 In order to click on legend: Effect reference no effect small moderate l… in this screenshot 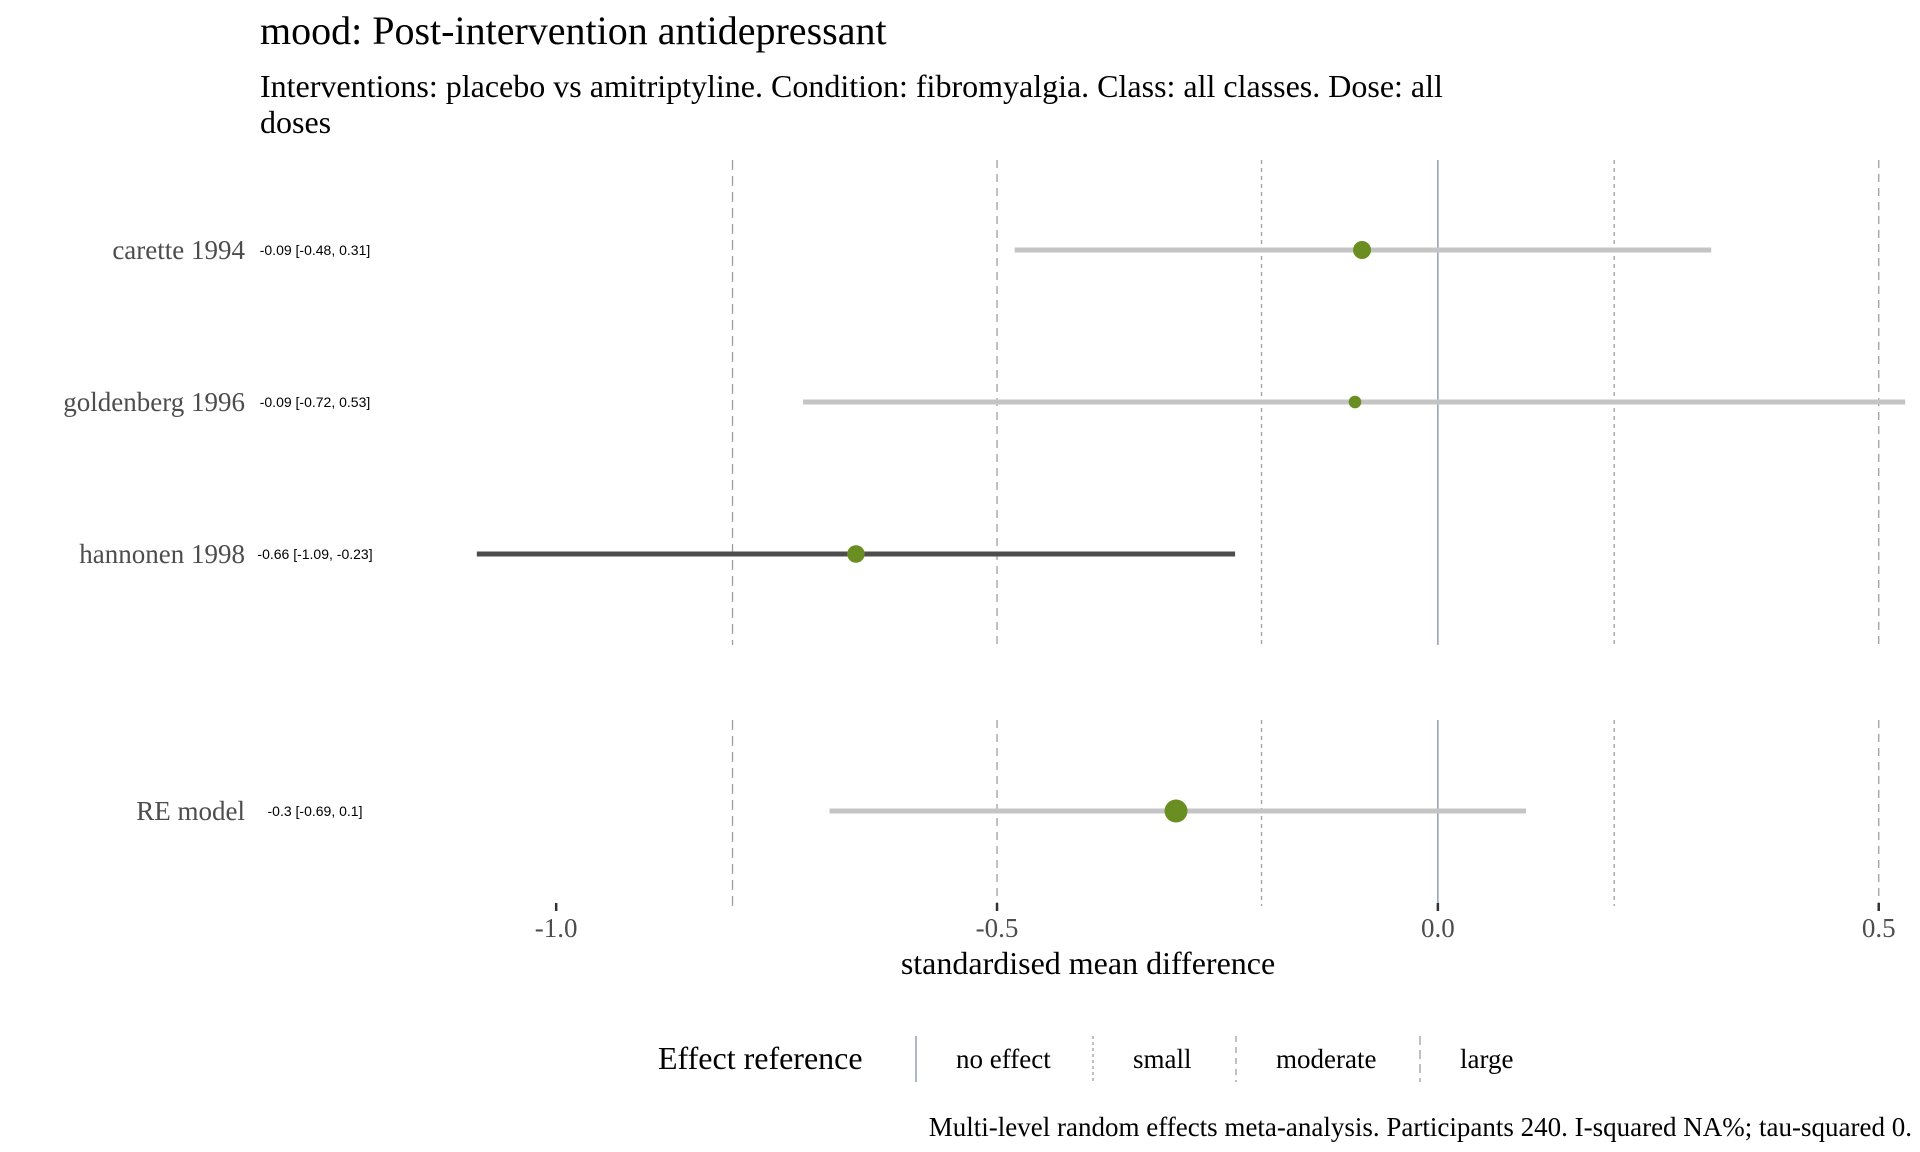, I will do `click(1085, 1059)`.